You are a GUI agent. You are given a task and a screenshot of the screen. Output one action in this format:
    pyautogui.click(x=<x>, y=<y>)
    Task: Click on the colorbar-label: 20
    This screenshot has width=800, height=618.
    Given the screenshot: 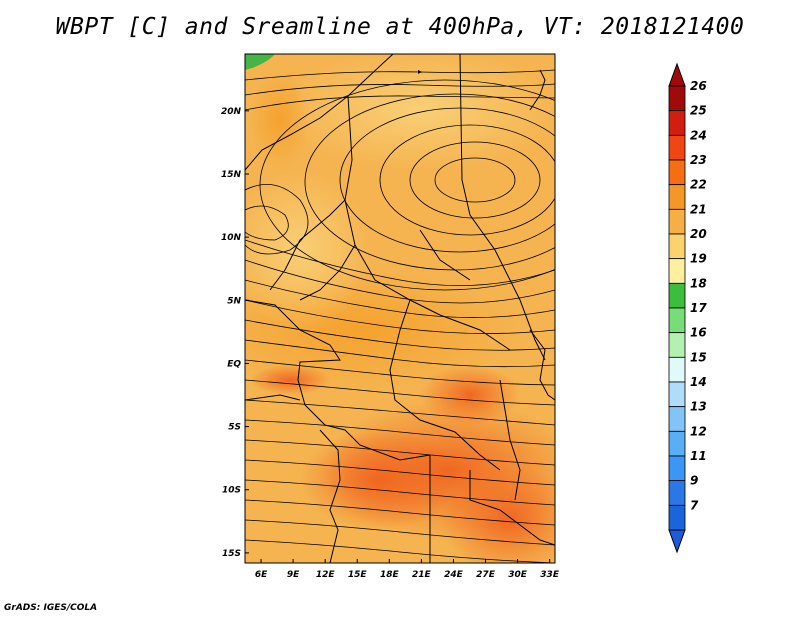 What is the action you would take?
    pyautogui.click(x=698, y=234)
    